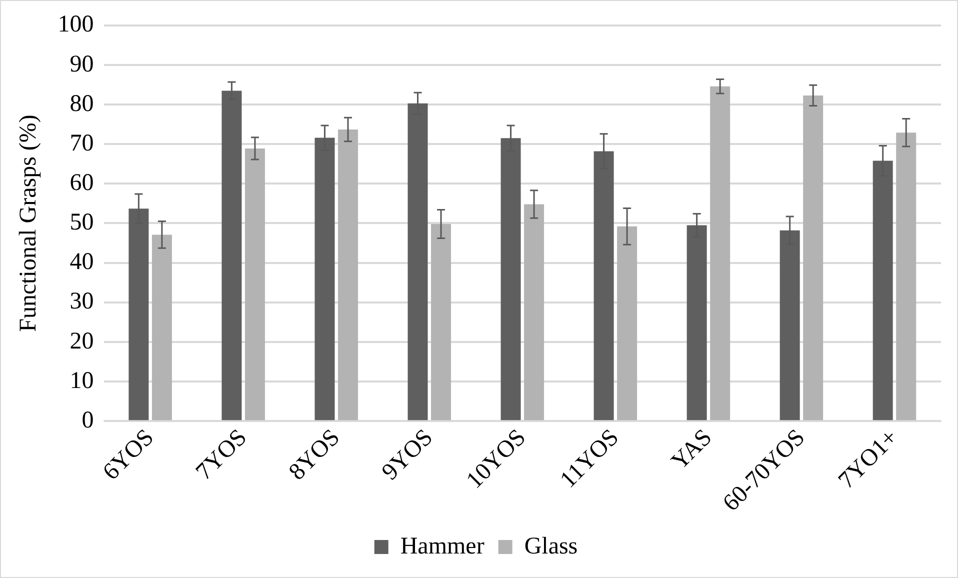 The height and width of the screenshot is (578, 958). I want to click on y-tick-label: 40, so click(82, 262).